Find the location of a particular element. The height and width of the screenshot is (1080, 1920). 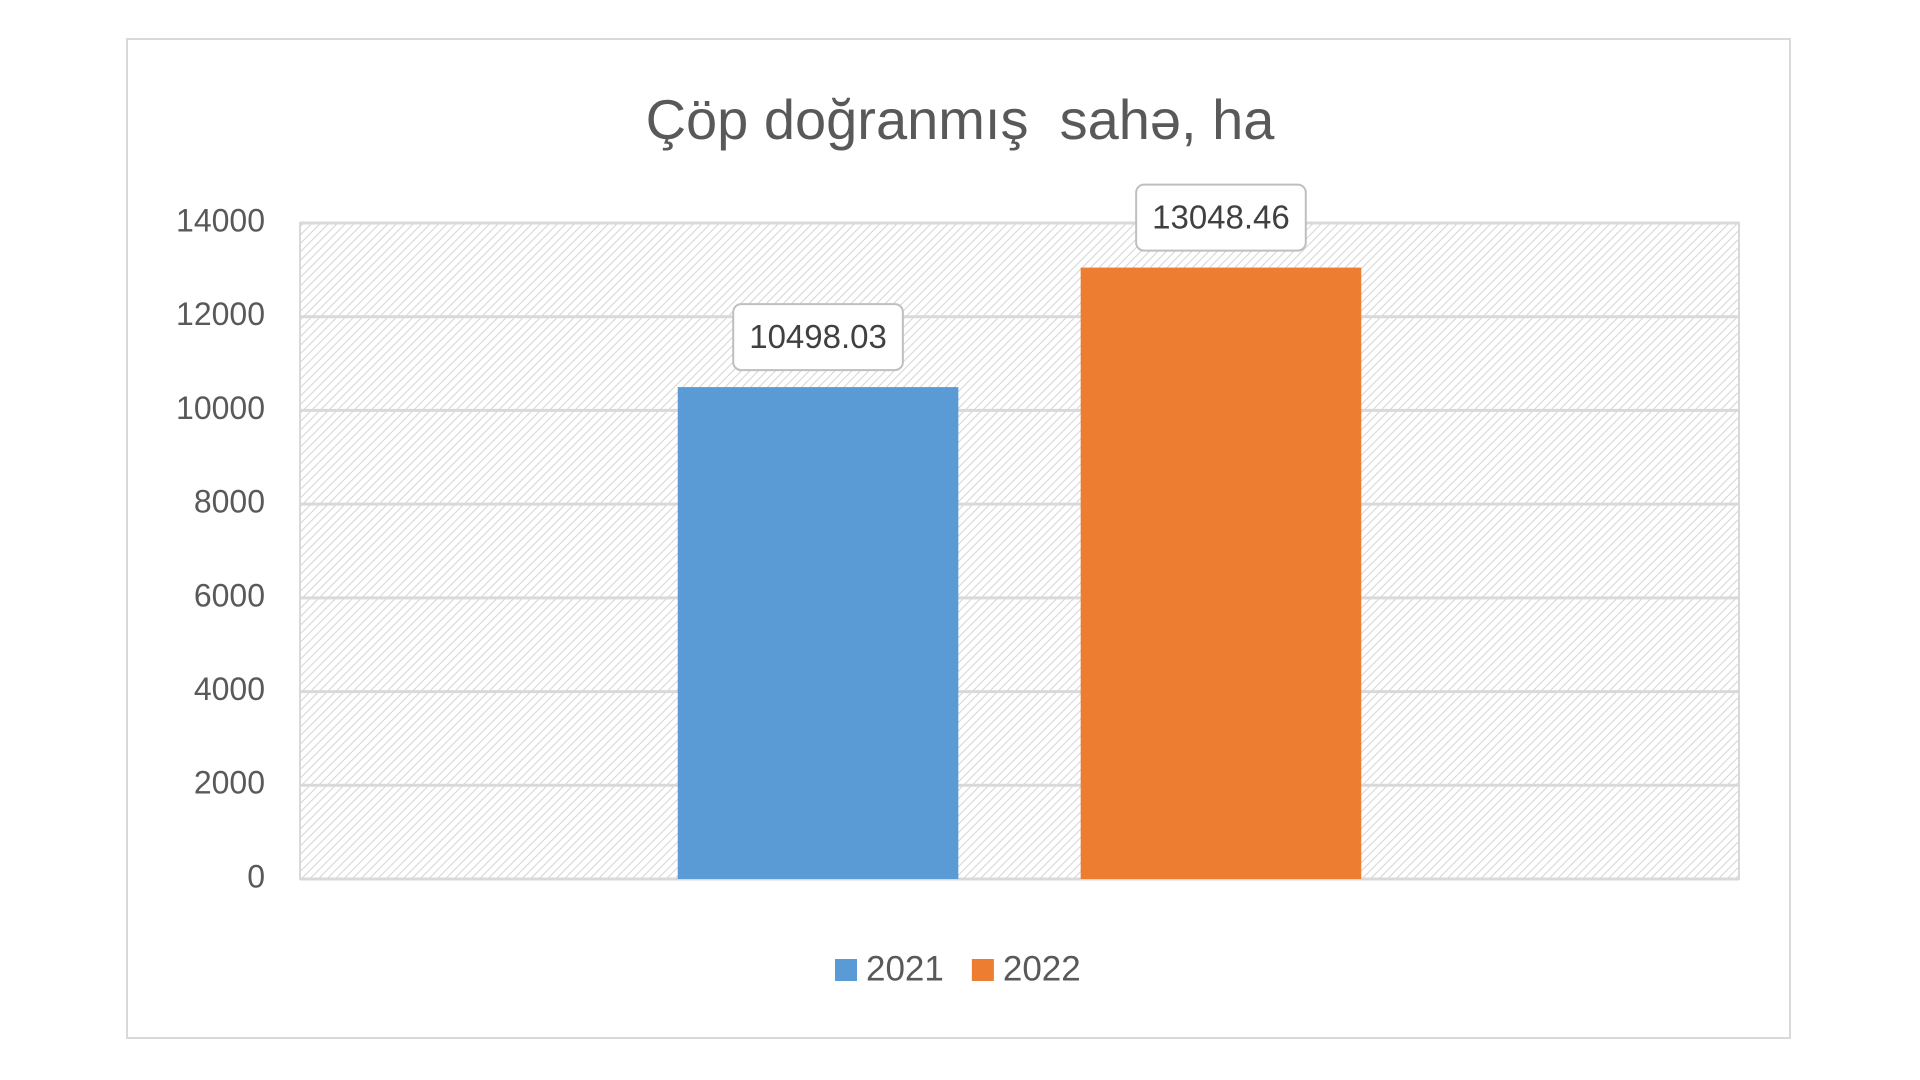

y-tick-label: 8000 is located at coordinates (229, 502).